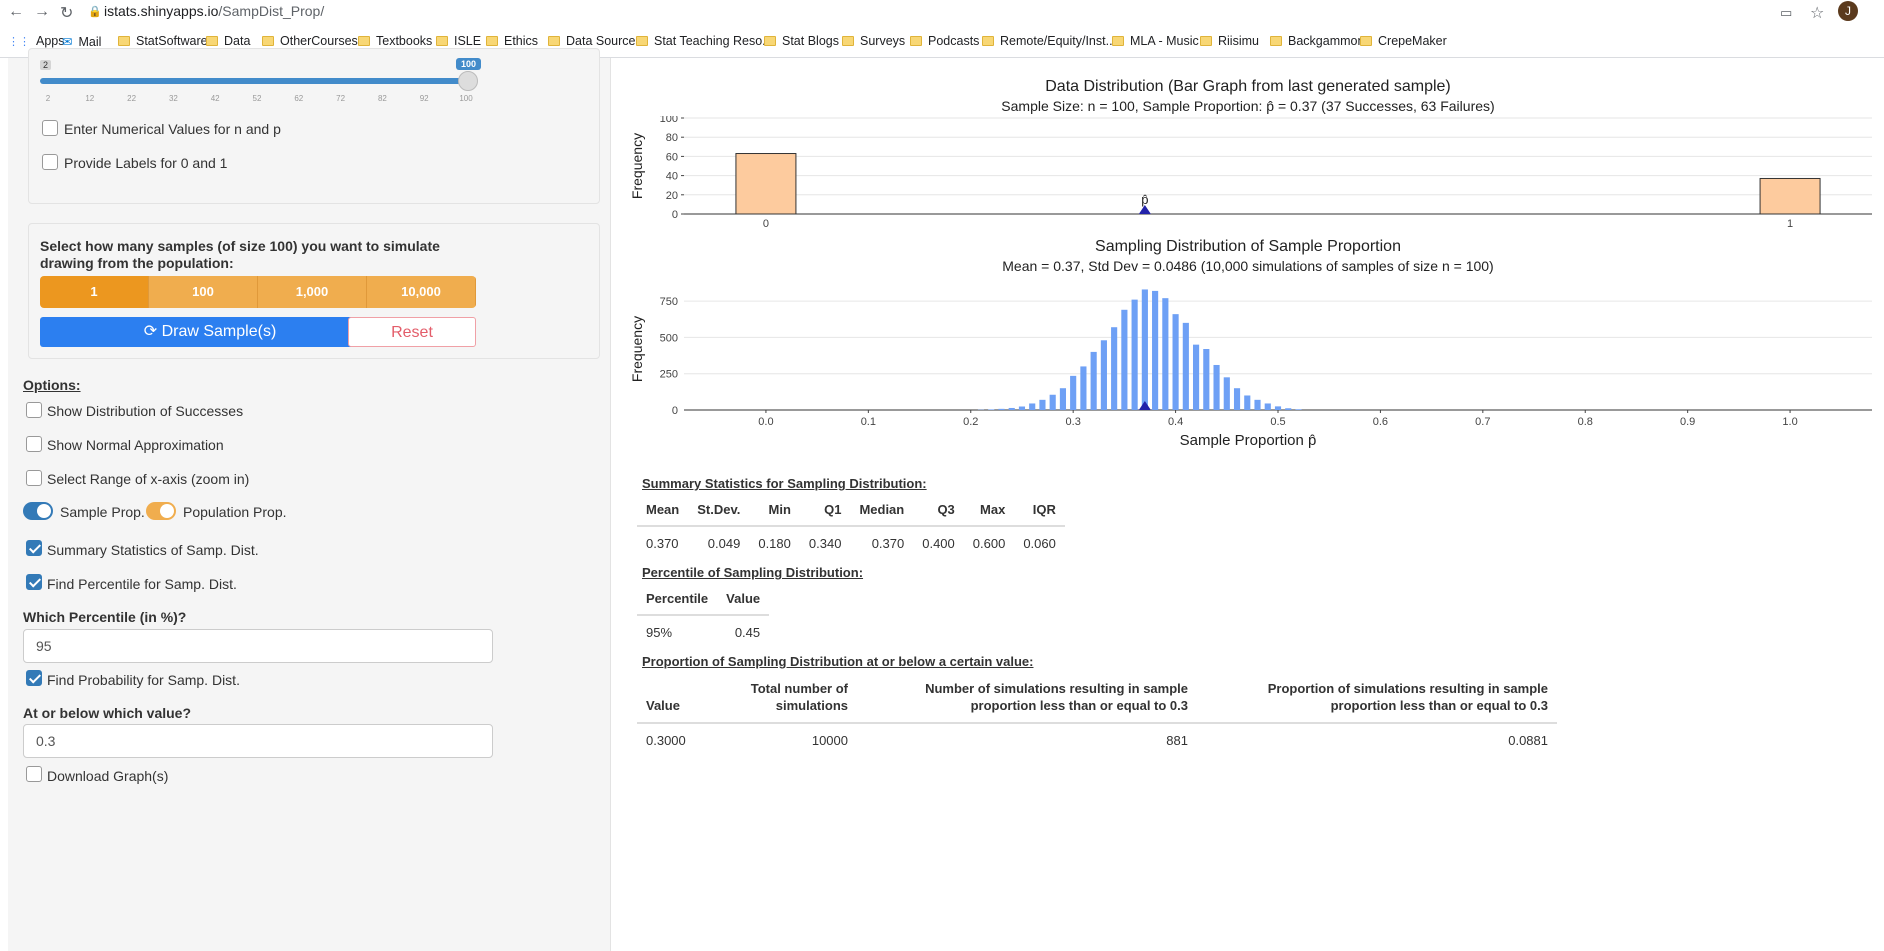 This screenshot has width=1884, height=951. I want to click on reload-icon: ↻, so click(67, 13).